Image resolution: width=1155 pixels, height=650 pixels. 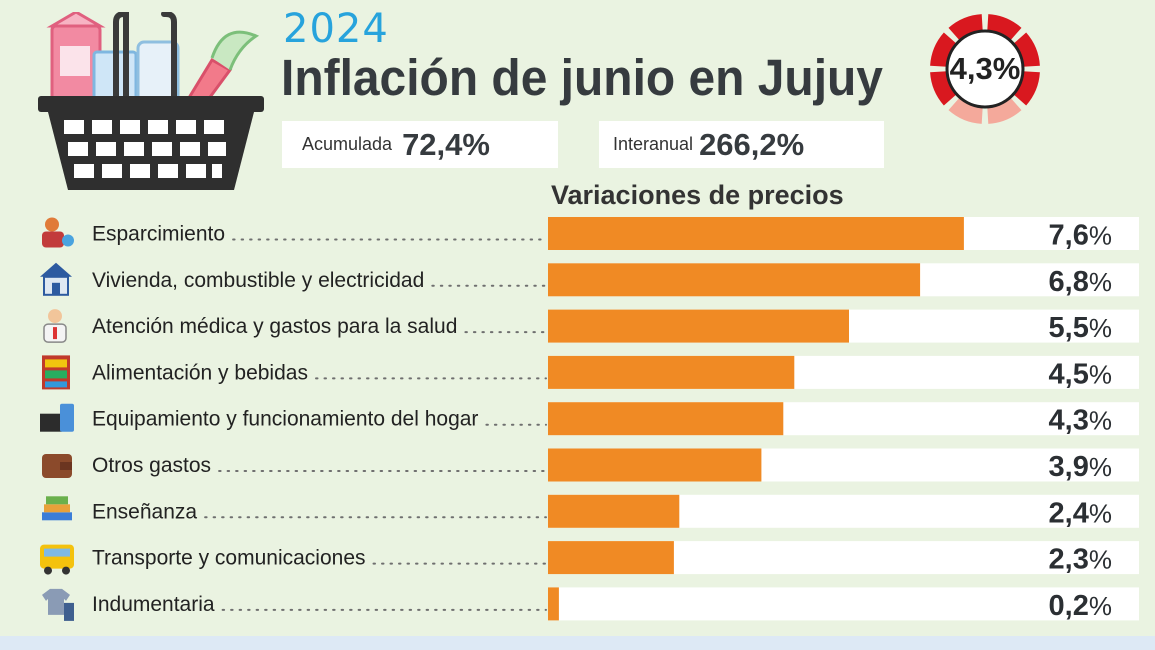 I want to click on wallet-icon, so click(x=57, y=466).